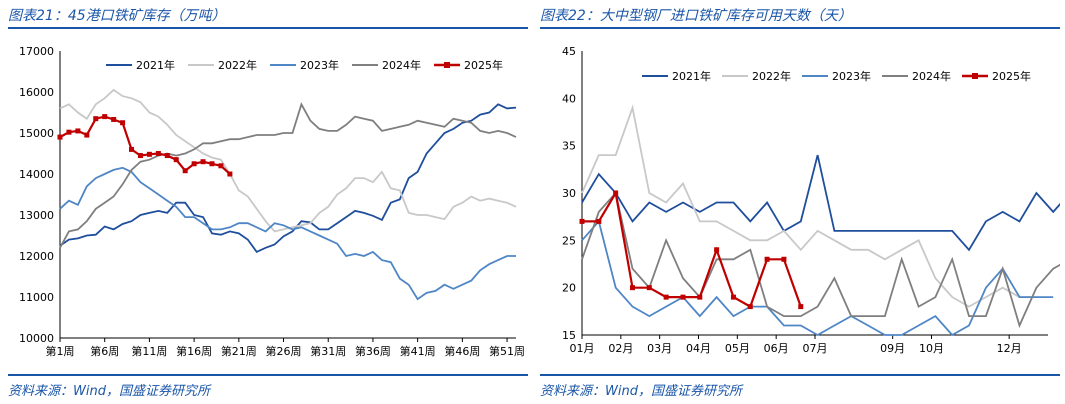  Describe the element at coordinates (696, 16) in the screenshot. I see `panel-title: 图表22：大中型钢厂进口铁矿库存可用天数（天）` at that location.